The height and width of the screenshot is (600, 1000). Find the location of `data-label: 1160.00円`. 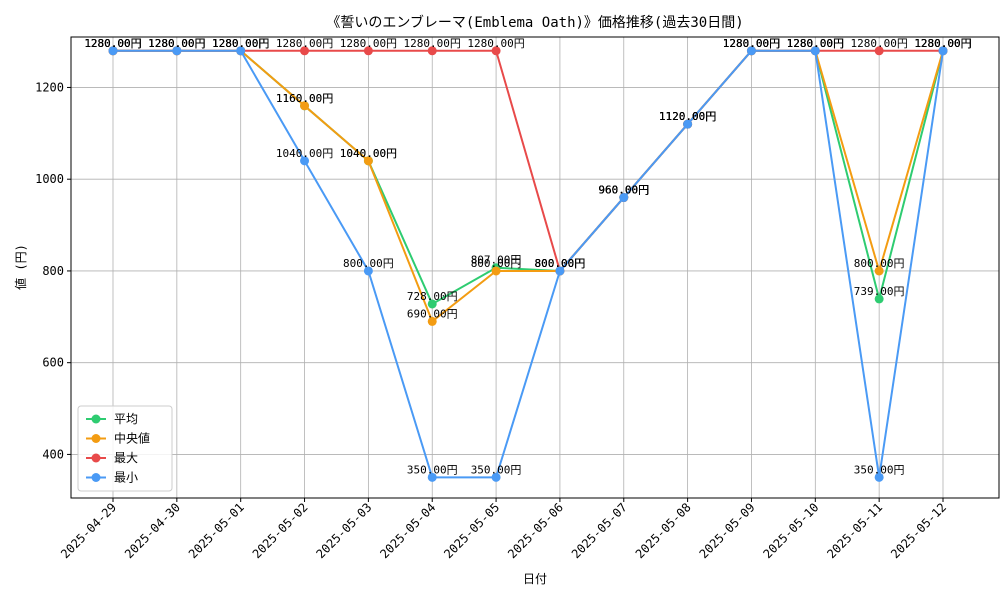

data-label: 1160.00円 is located at coordinates (304, 98).